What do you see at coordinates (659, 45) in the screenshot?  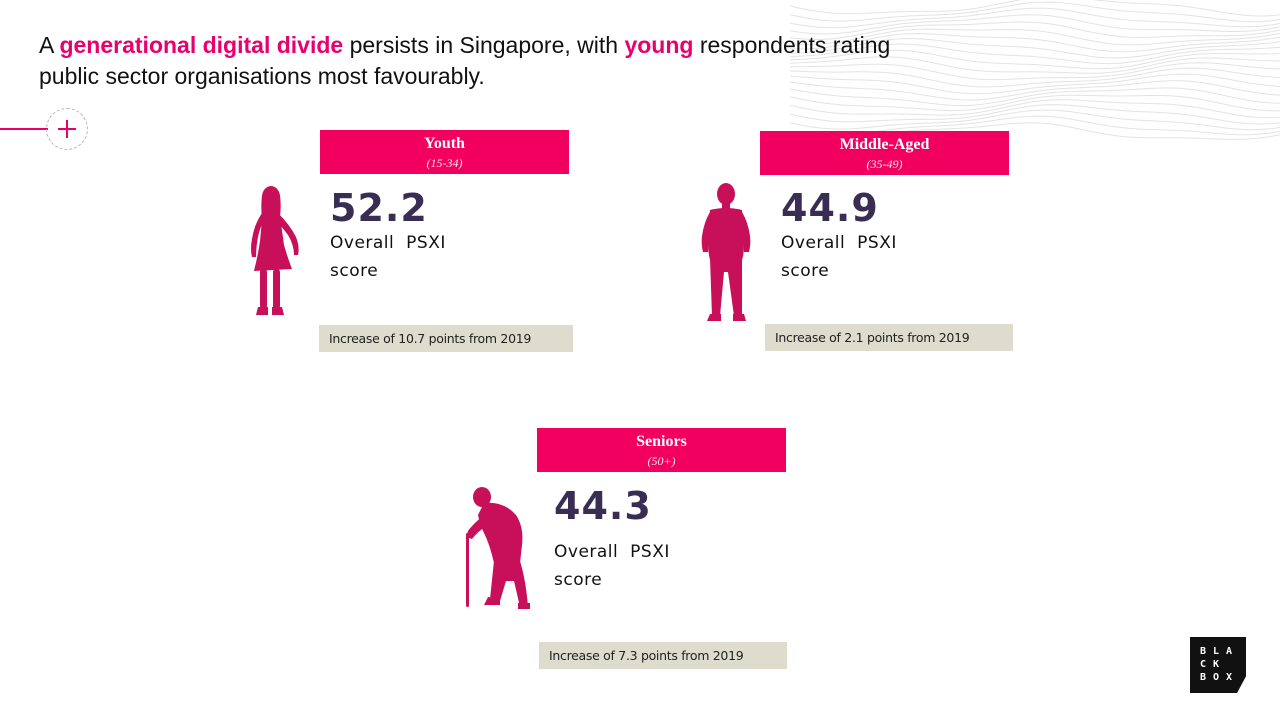 I see `headline-highlight-2: young` at bounding box center [659, 45].